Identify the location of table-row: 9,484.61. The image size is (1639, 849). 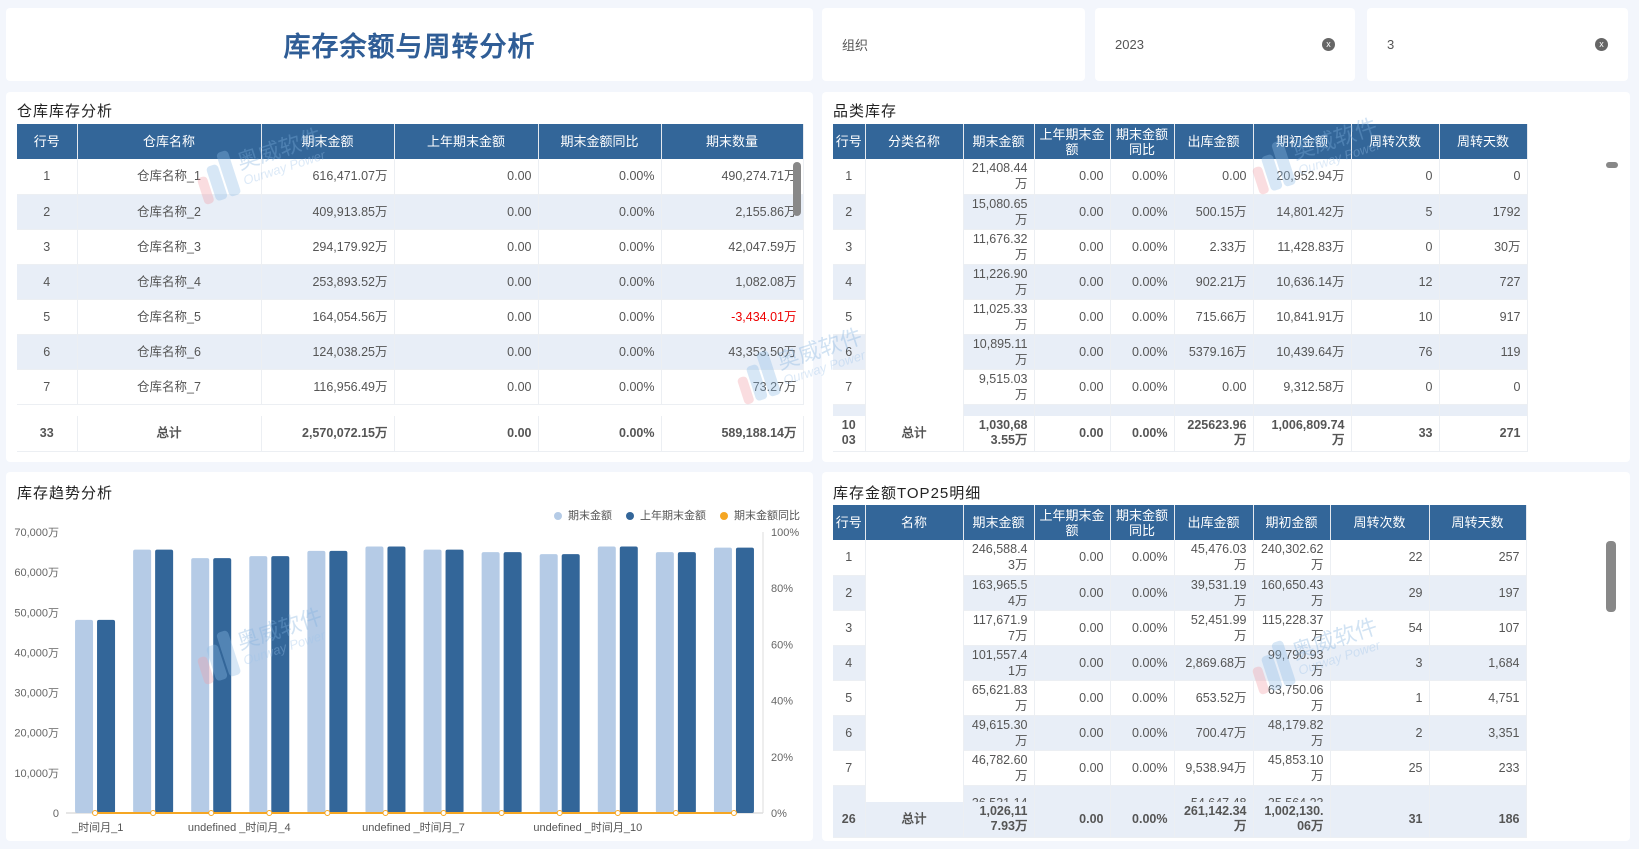
(1180, 410).